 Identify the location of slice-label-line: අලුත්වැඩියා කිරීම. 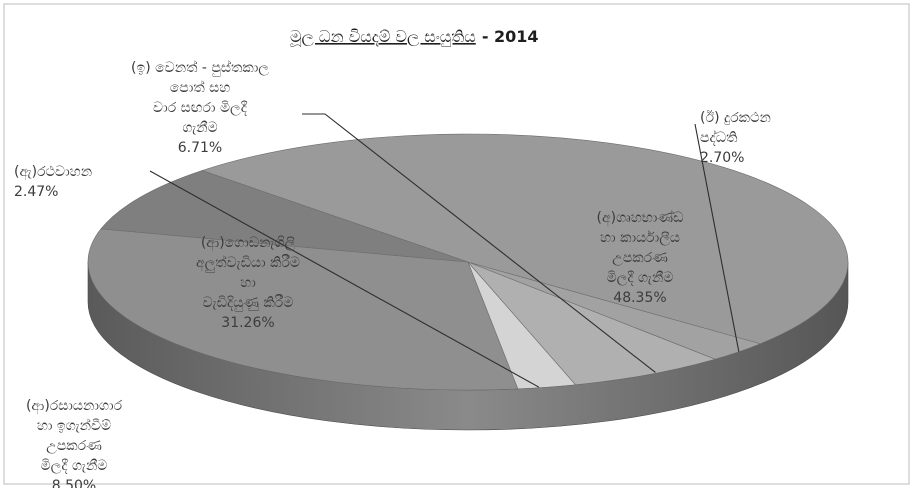
(248, 264).